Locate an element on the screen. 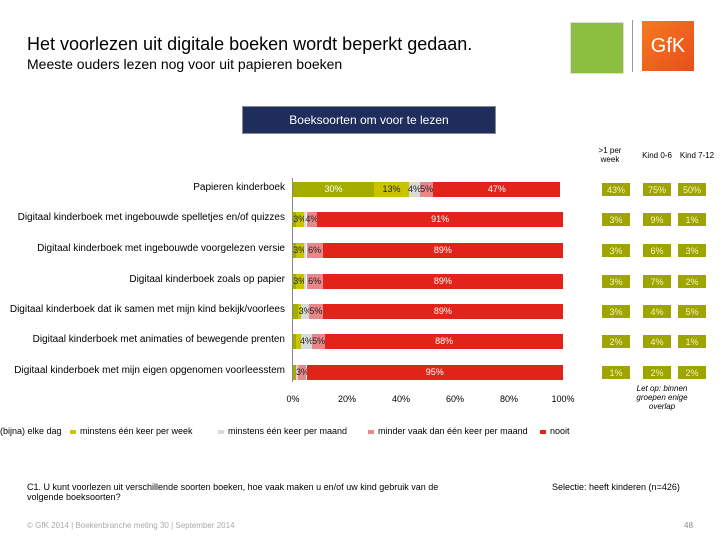 Image resolution: width=720 pixels, height=540 pixels. selection-text: Selectie: heeft kinderen (n=426) is located at coordinates (616, 487).